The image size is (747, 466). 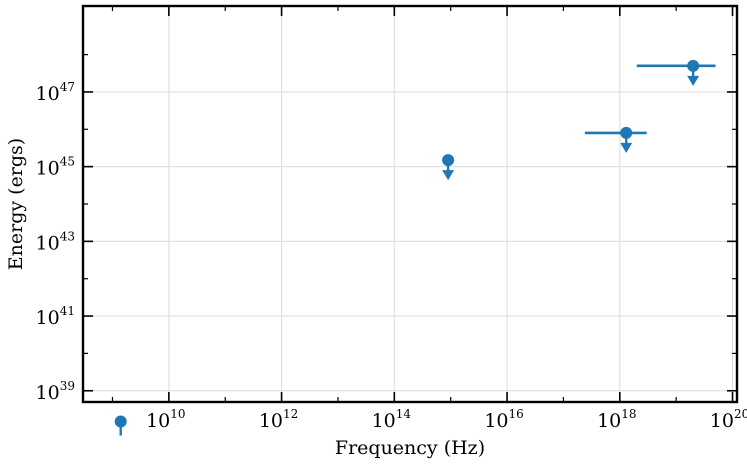 I want to click on y-tick-label: 1047, so click(x=55, y=92).